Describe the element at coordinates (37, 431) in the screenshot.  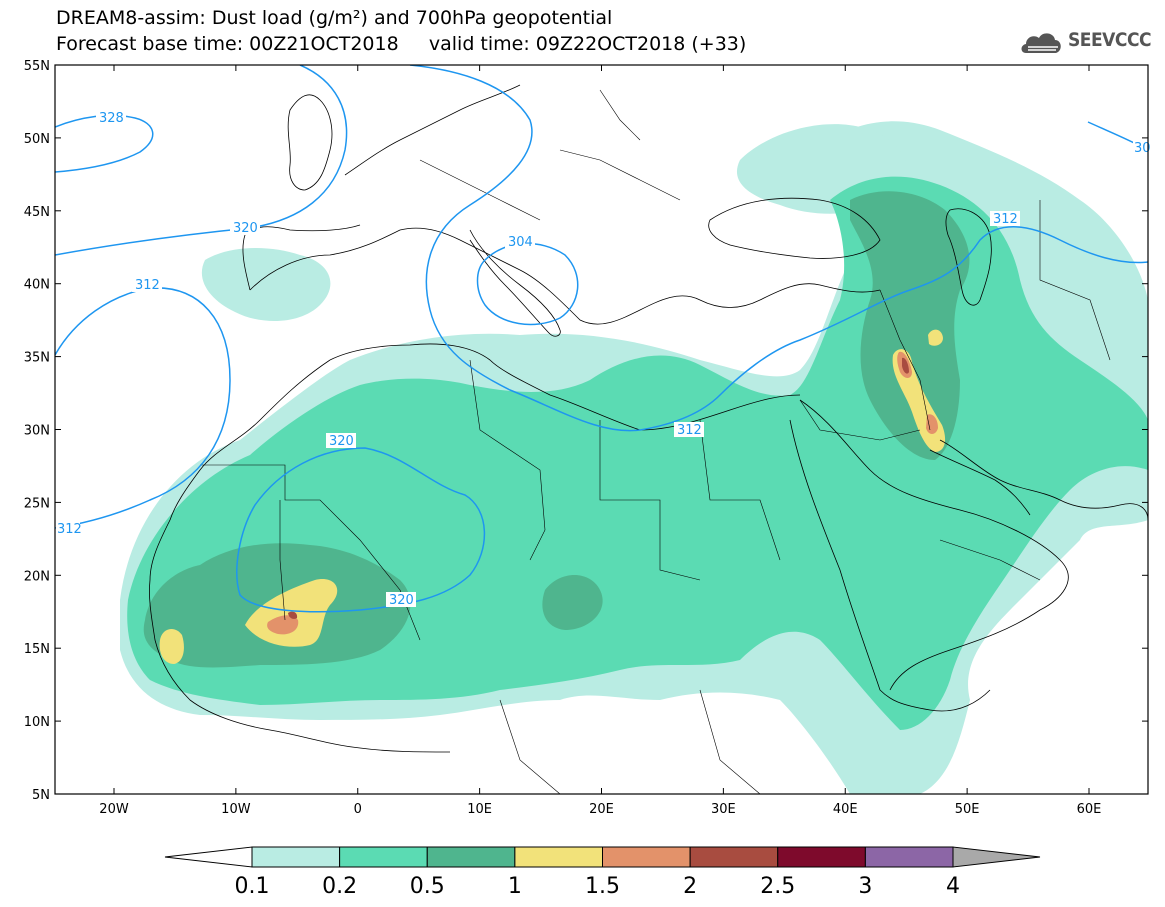
I see `lat-label: 30N` at that location.